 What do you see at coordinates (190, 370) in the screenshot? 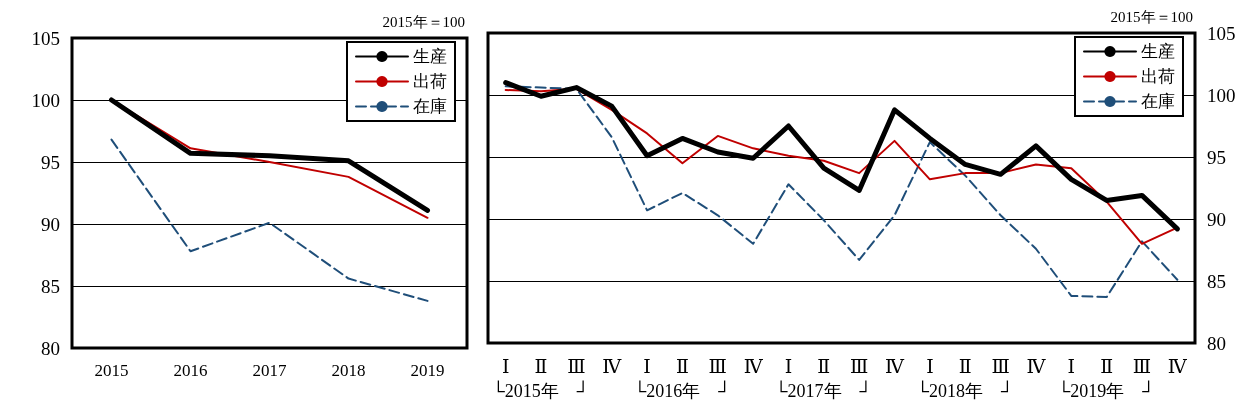
I see `x-tick-label: 2016` at bounding box center [190, 370].